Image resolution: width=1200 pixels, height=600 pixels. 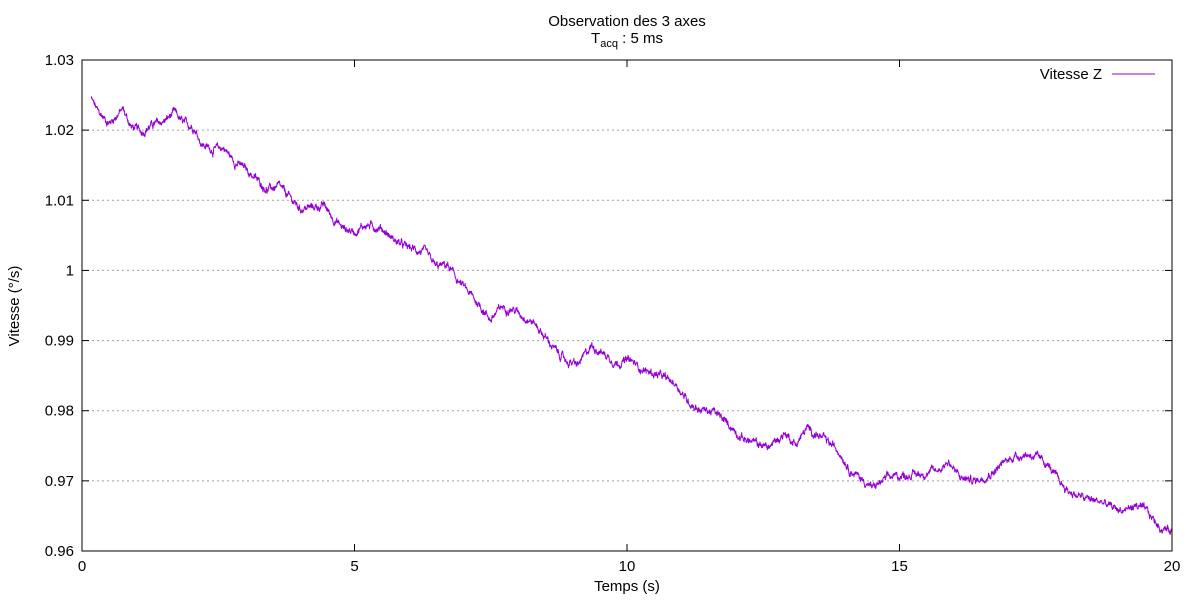 I want to click on x-tick-label: 20, so click(x=1172, y=566).